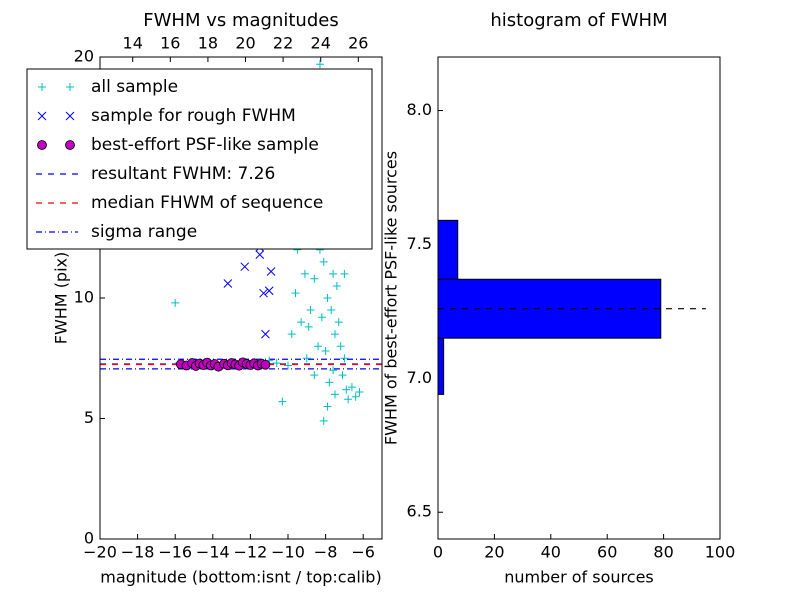 Image resolution: width=800 pixels, height=600 pixels. I want to click on x-tick-label: 100, so click(720, 552).